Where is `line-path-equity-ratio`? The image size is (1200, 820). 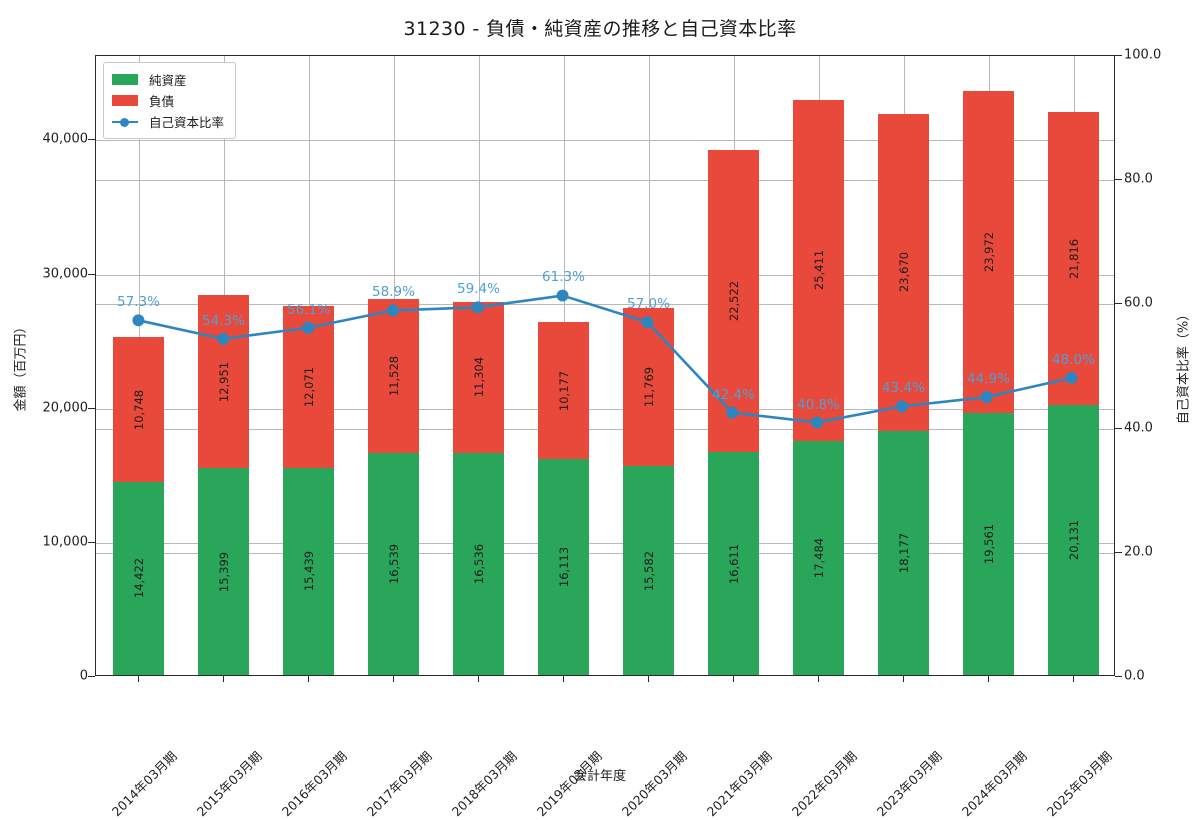 line-path-equity-ratio is located at coordinates (605, 359).